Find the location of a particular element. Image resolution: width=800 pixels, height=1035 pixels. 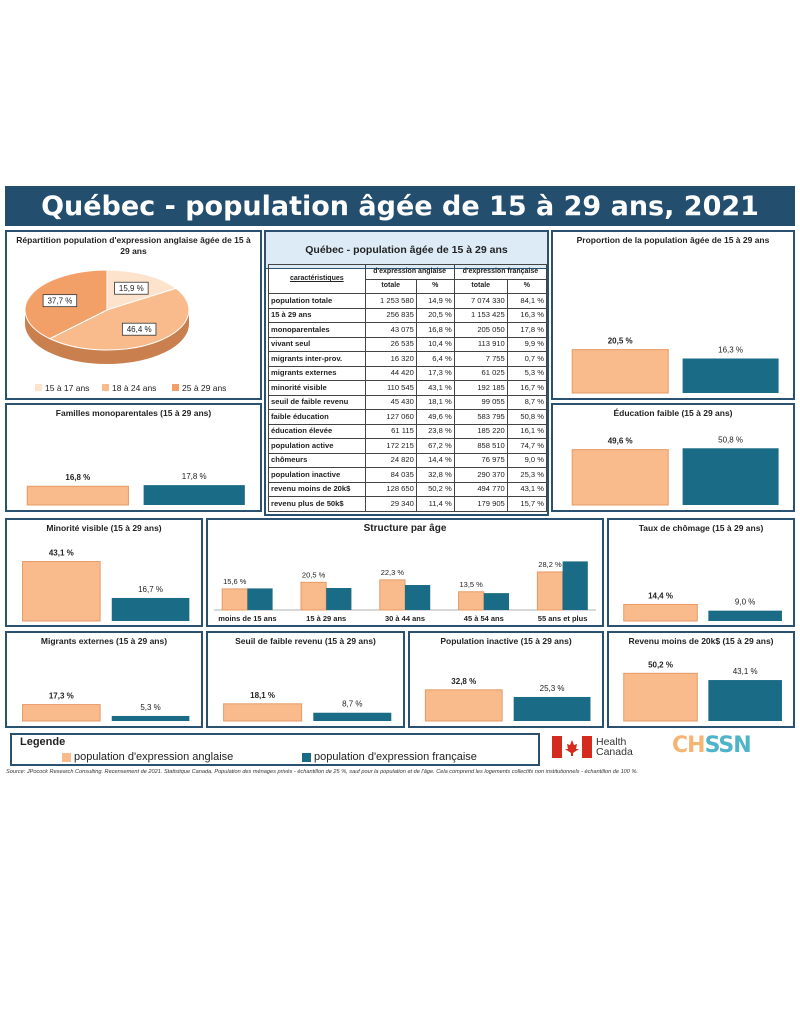

table-cell: 45 430 is located at coordinates (390, 402).